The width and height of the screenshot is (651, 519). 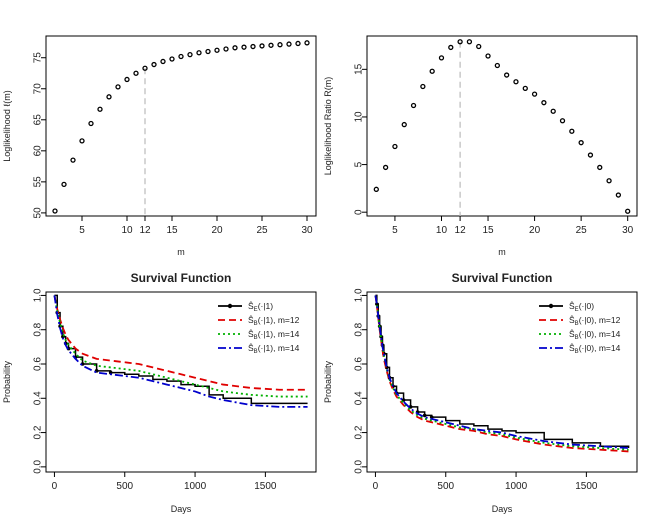 What do you see at coordinates (38, 58) in the screenshot?
I see `y-tick-label: 75` at bounding box center [38, 58].